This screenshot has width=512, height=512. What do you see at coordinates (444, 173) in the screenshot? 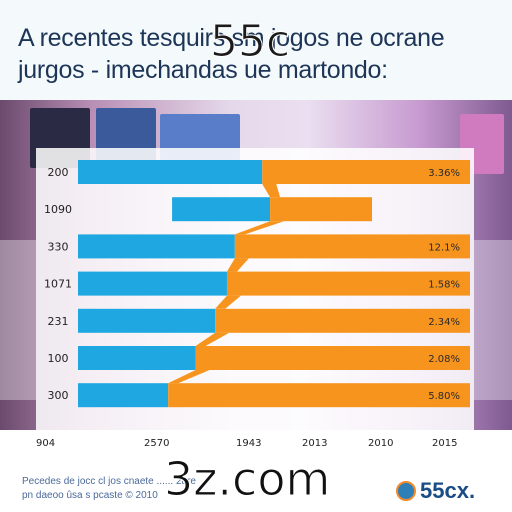
I see `percent-label-0: 3.36%` at bounding box center [444, 173].